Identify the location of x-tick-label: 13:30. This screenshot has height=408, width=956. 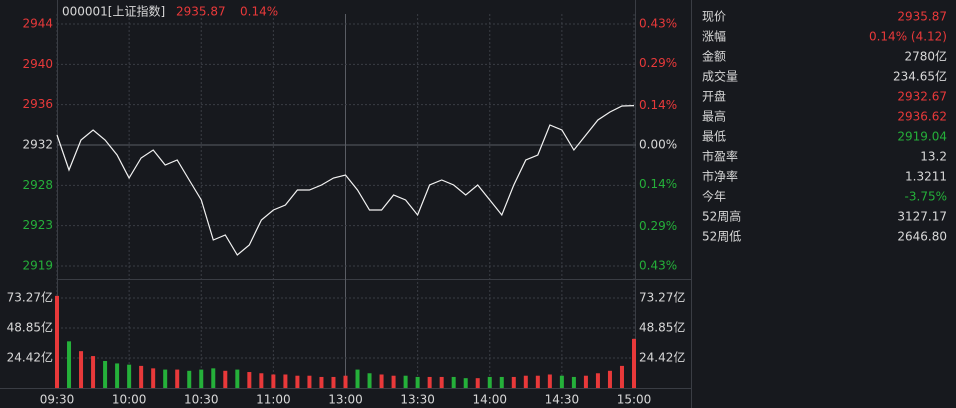
(417, 400).